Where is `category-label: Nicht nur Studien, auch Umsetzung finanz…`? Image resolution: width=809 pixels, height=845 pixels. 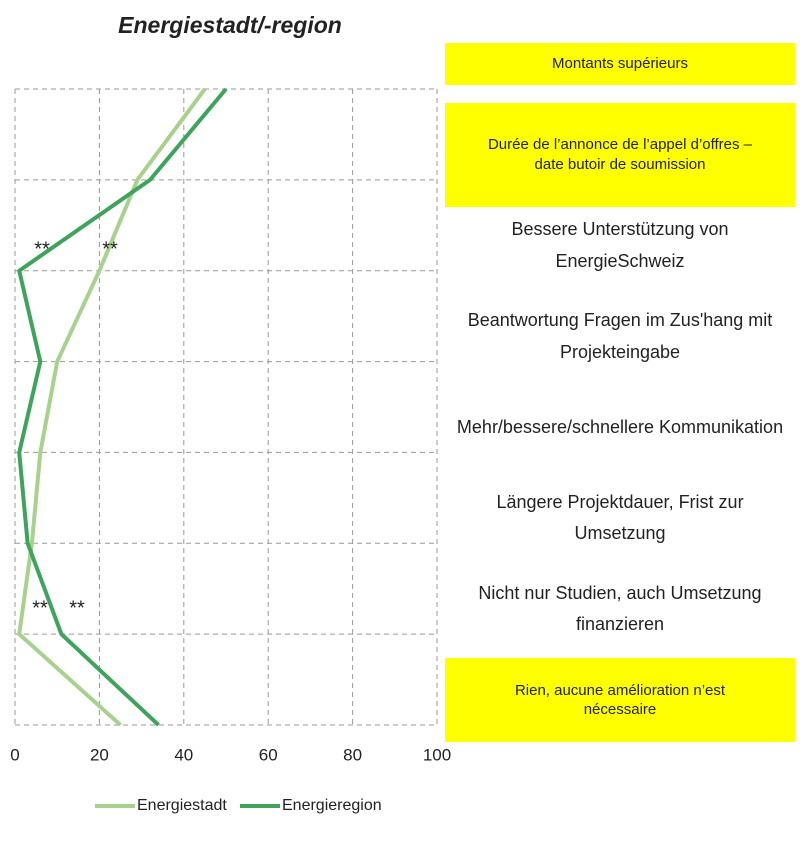
category-label: Nicht nur Studien, auch Umsetzung finanz… is located at coordinates (620, 608).